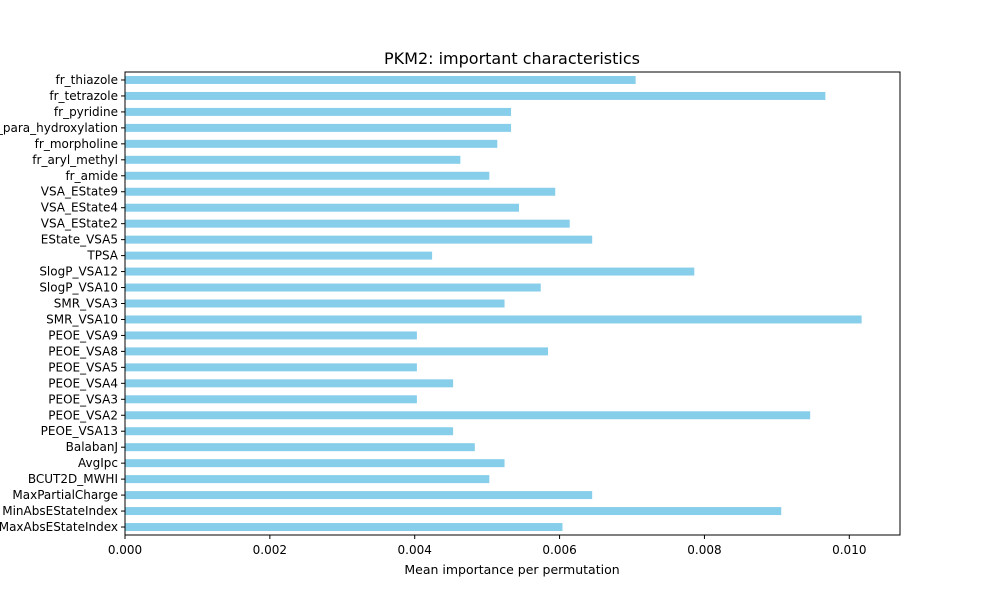 The image size is (1000, 600). I want to click on chart-title: PKM2: important characteristics, so click(512, 58).